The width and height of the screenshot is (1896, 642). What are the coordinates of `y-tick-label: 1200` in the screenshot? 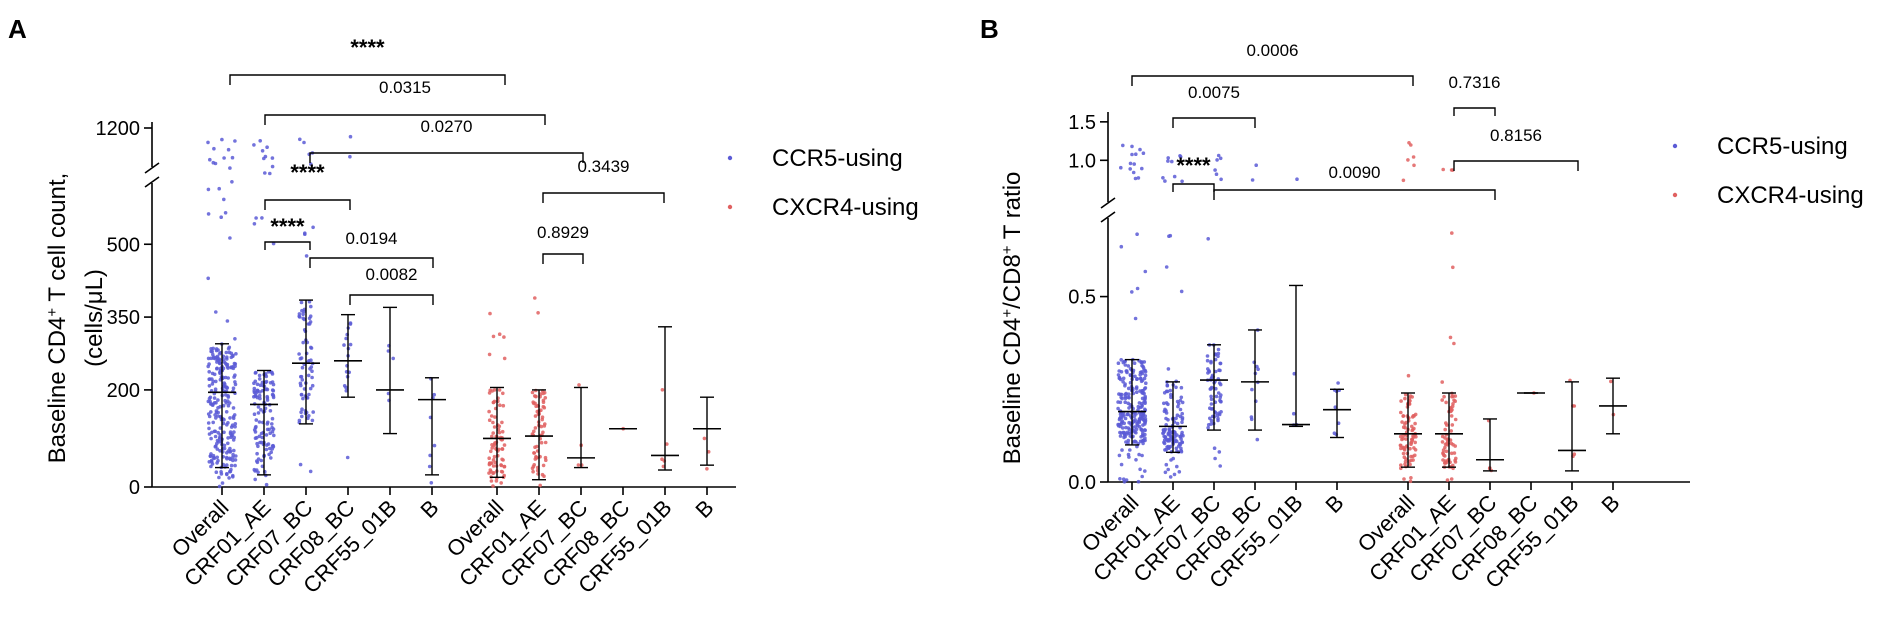 It's located at (118, 129).